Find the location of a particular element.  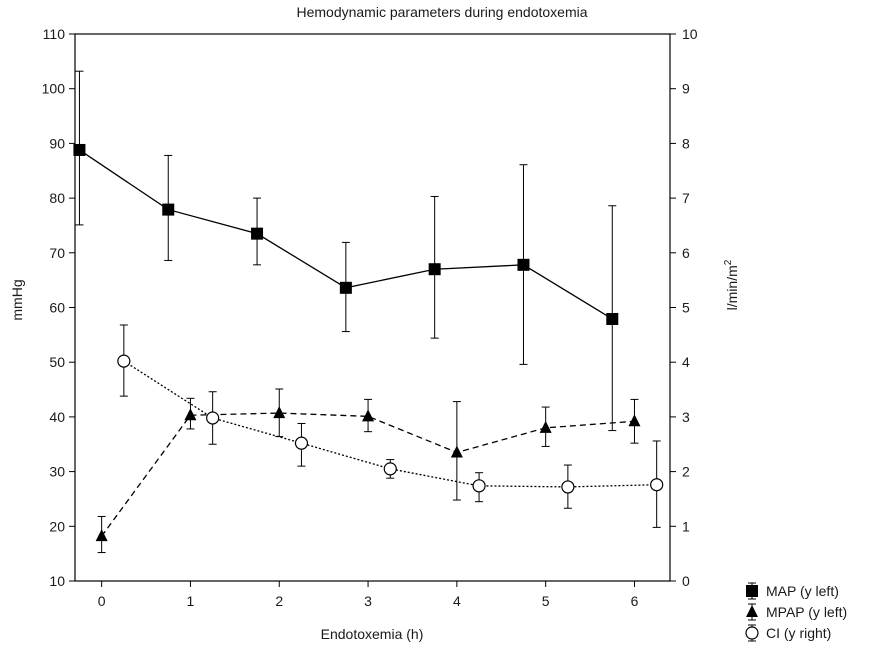

y-right-axis-label-base: l/min/m is located at coordinates (732, 287).